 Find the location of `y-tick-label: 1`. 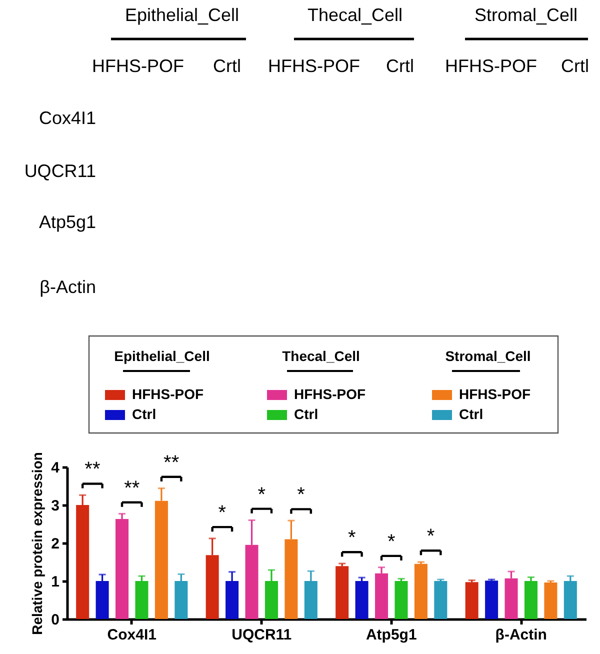

y-tick-label: 1 is located at coordinates (55, 582).